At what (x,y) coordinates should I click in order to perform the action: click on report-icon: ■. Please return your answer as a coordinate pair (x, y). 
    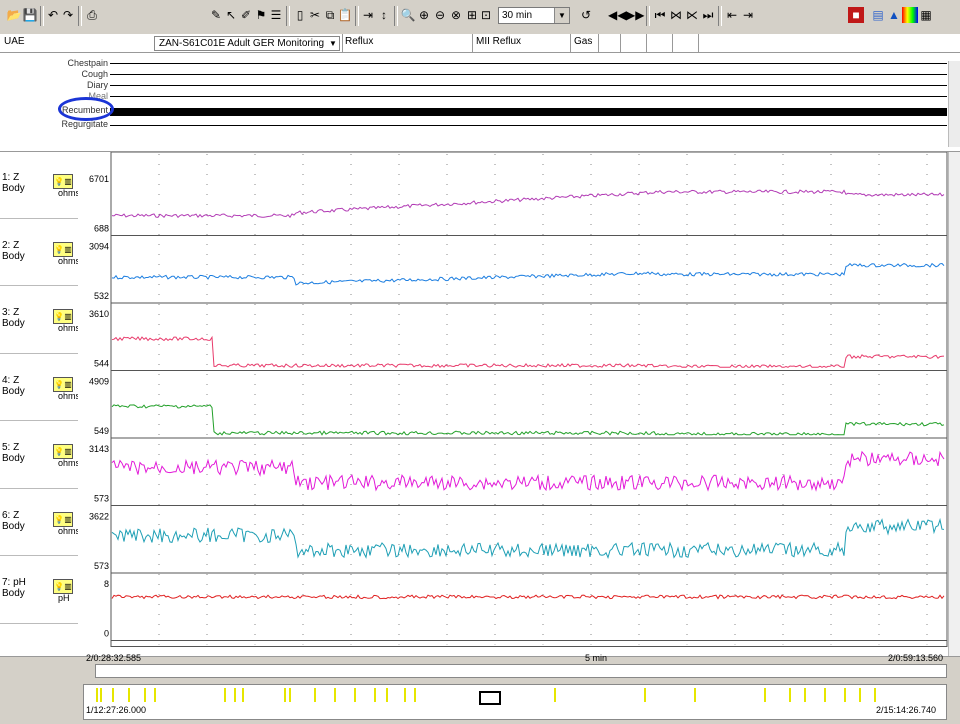
    Looking at the image, I should click on (856, 15).